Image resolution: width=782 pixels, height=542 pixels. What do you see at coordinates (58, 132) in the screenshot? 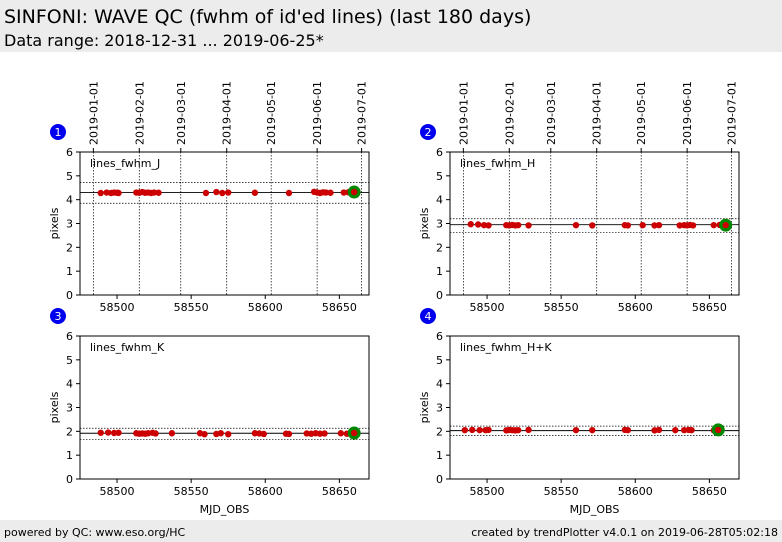
I see `panel-badge-number: 1` at bounding box center [58, 132].